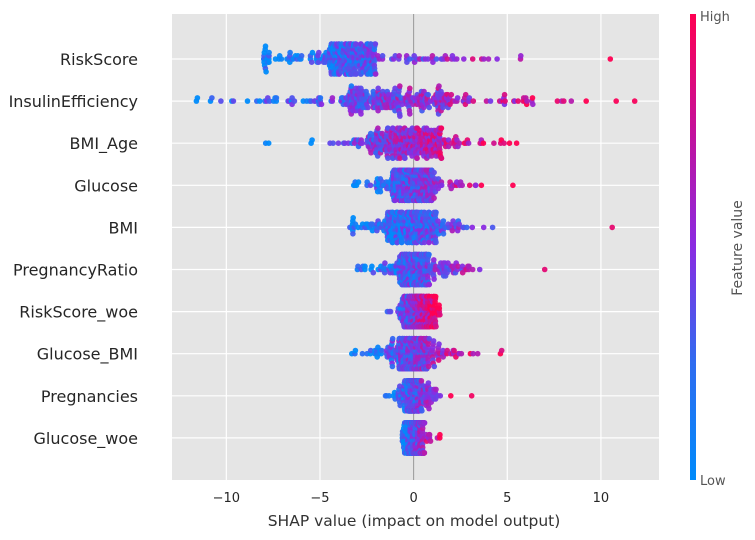  I want to click on x-tick-label: −5, so click(319, 498).